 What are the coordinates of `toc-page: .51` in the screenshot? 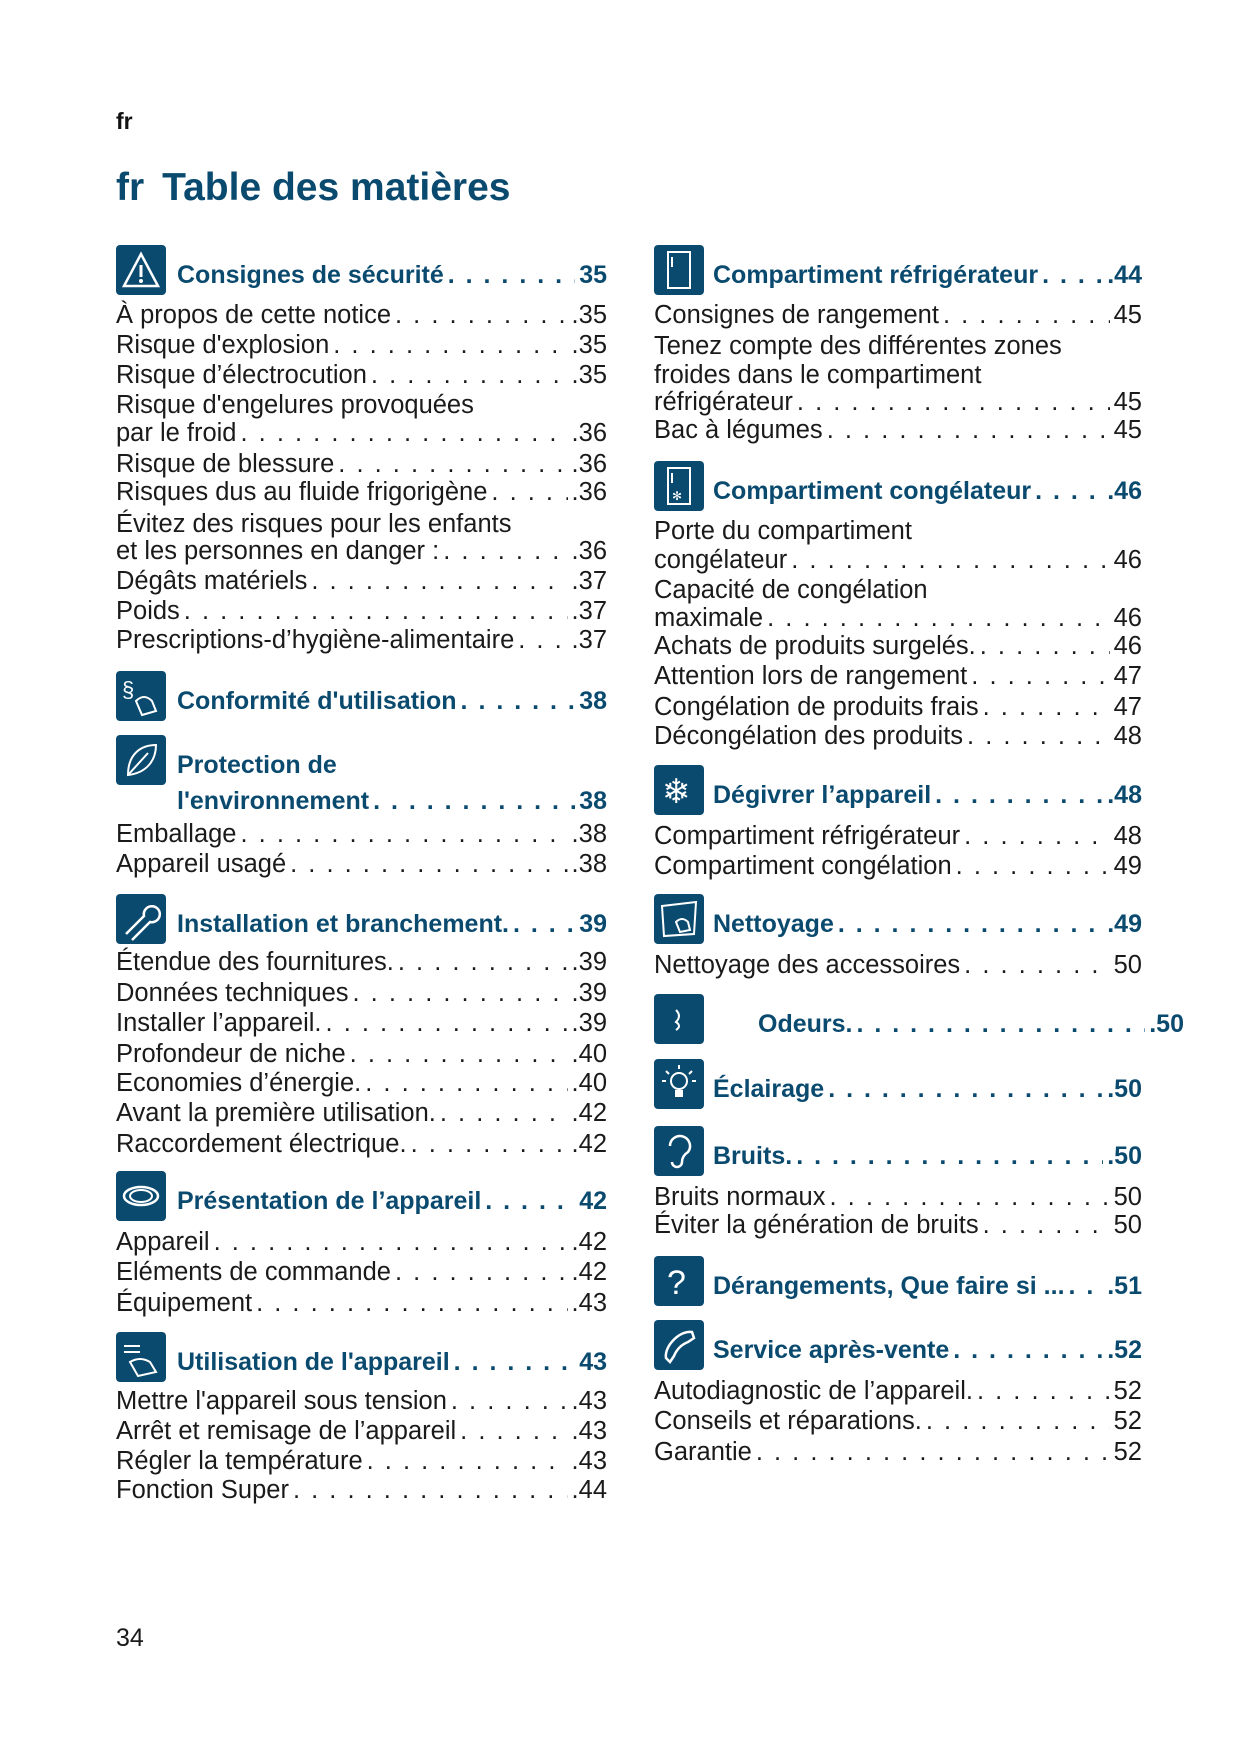 It's located at (1124, 1286).